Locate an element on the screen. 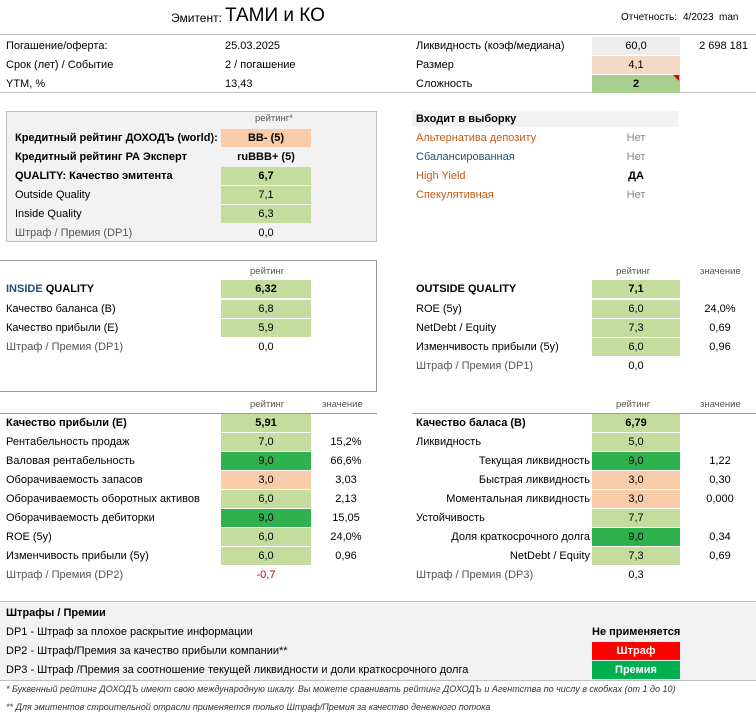  earnings-row-label: Оборачиваемость дебиторки is located at coordinates (80, 518).